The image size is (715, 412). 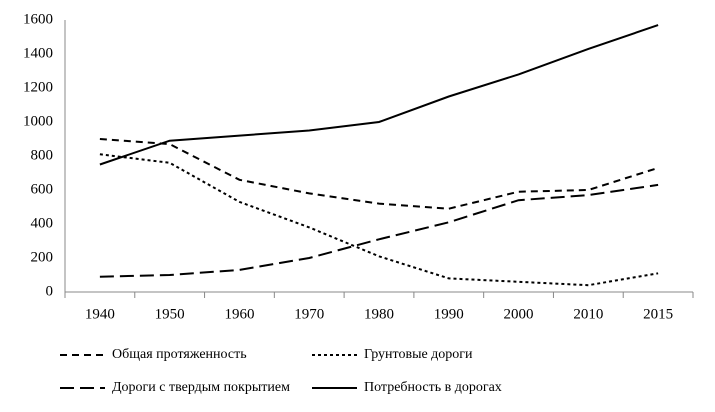 What do you see at coordinates (38, 19) in the screenshot?
I see `y-tick-label: 1600` at bounding box center [38, 19].